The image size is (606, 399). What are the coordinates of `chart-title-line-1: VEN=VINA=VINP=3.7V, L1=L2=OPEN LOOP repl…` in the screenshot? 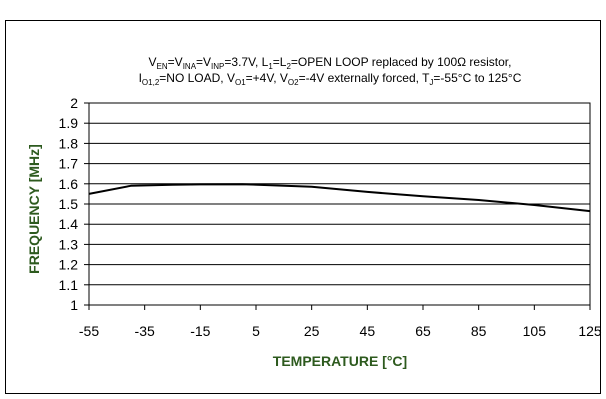 It's located at (330, 63).